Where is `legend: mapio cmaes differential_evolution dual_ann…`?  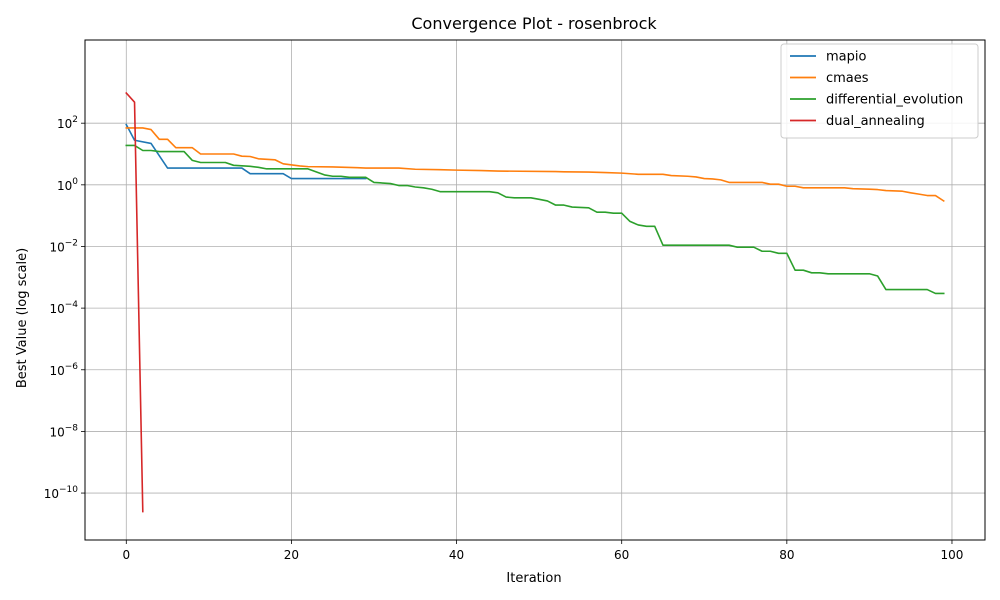
legend: mapio cmaes differential_evolution dual_ann… is located at coordinates (879, 91).